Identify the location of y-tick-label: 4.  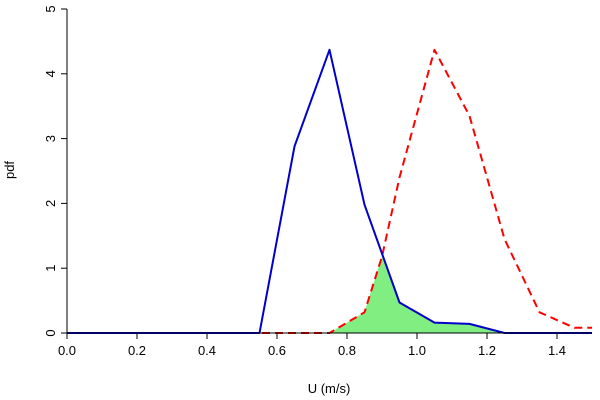
(50, 73).